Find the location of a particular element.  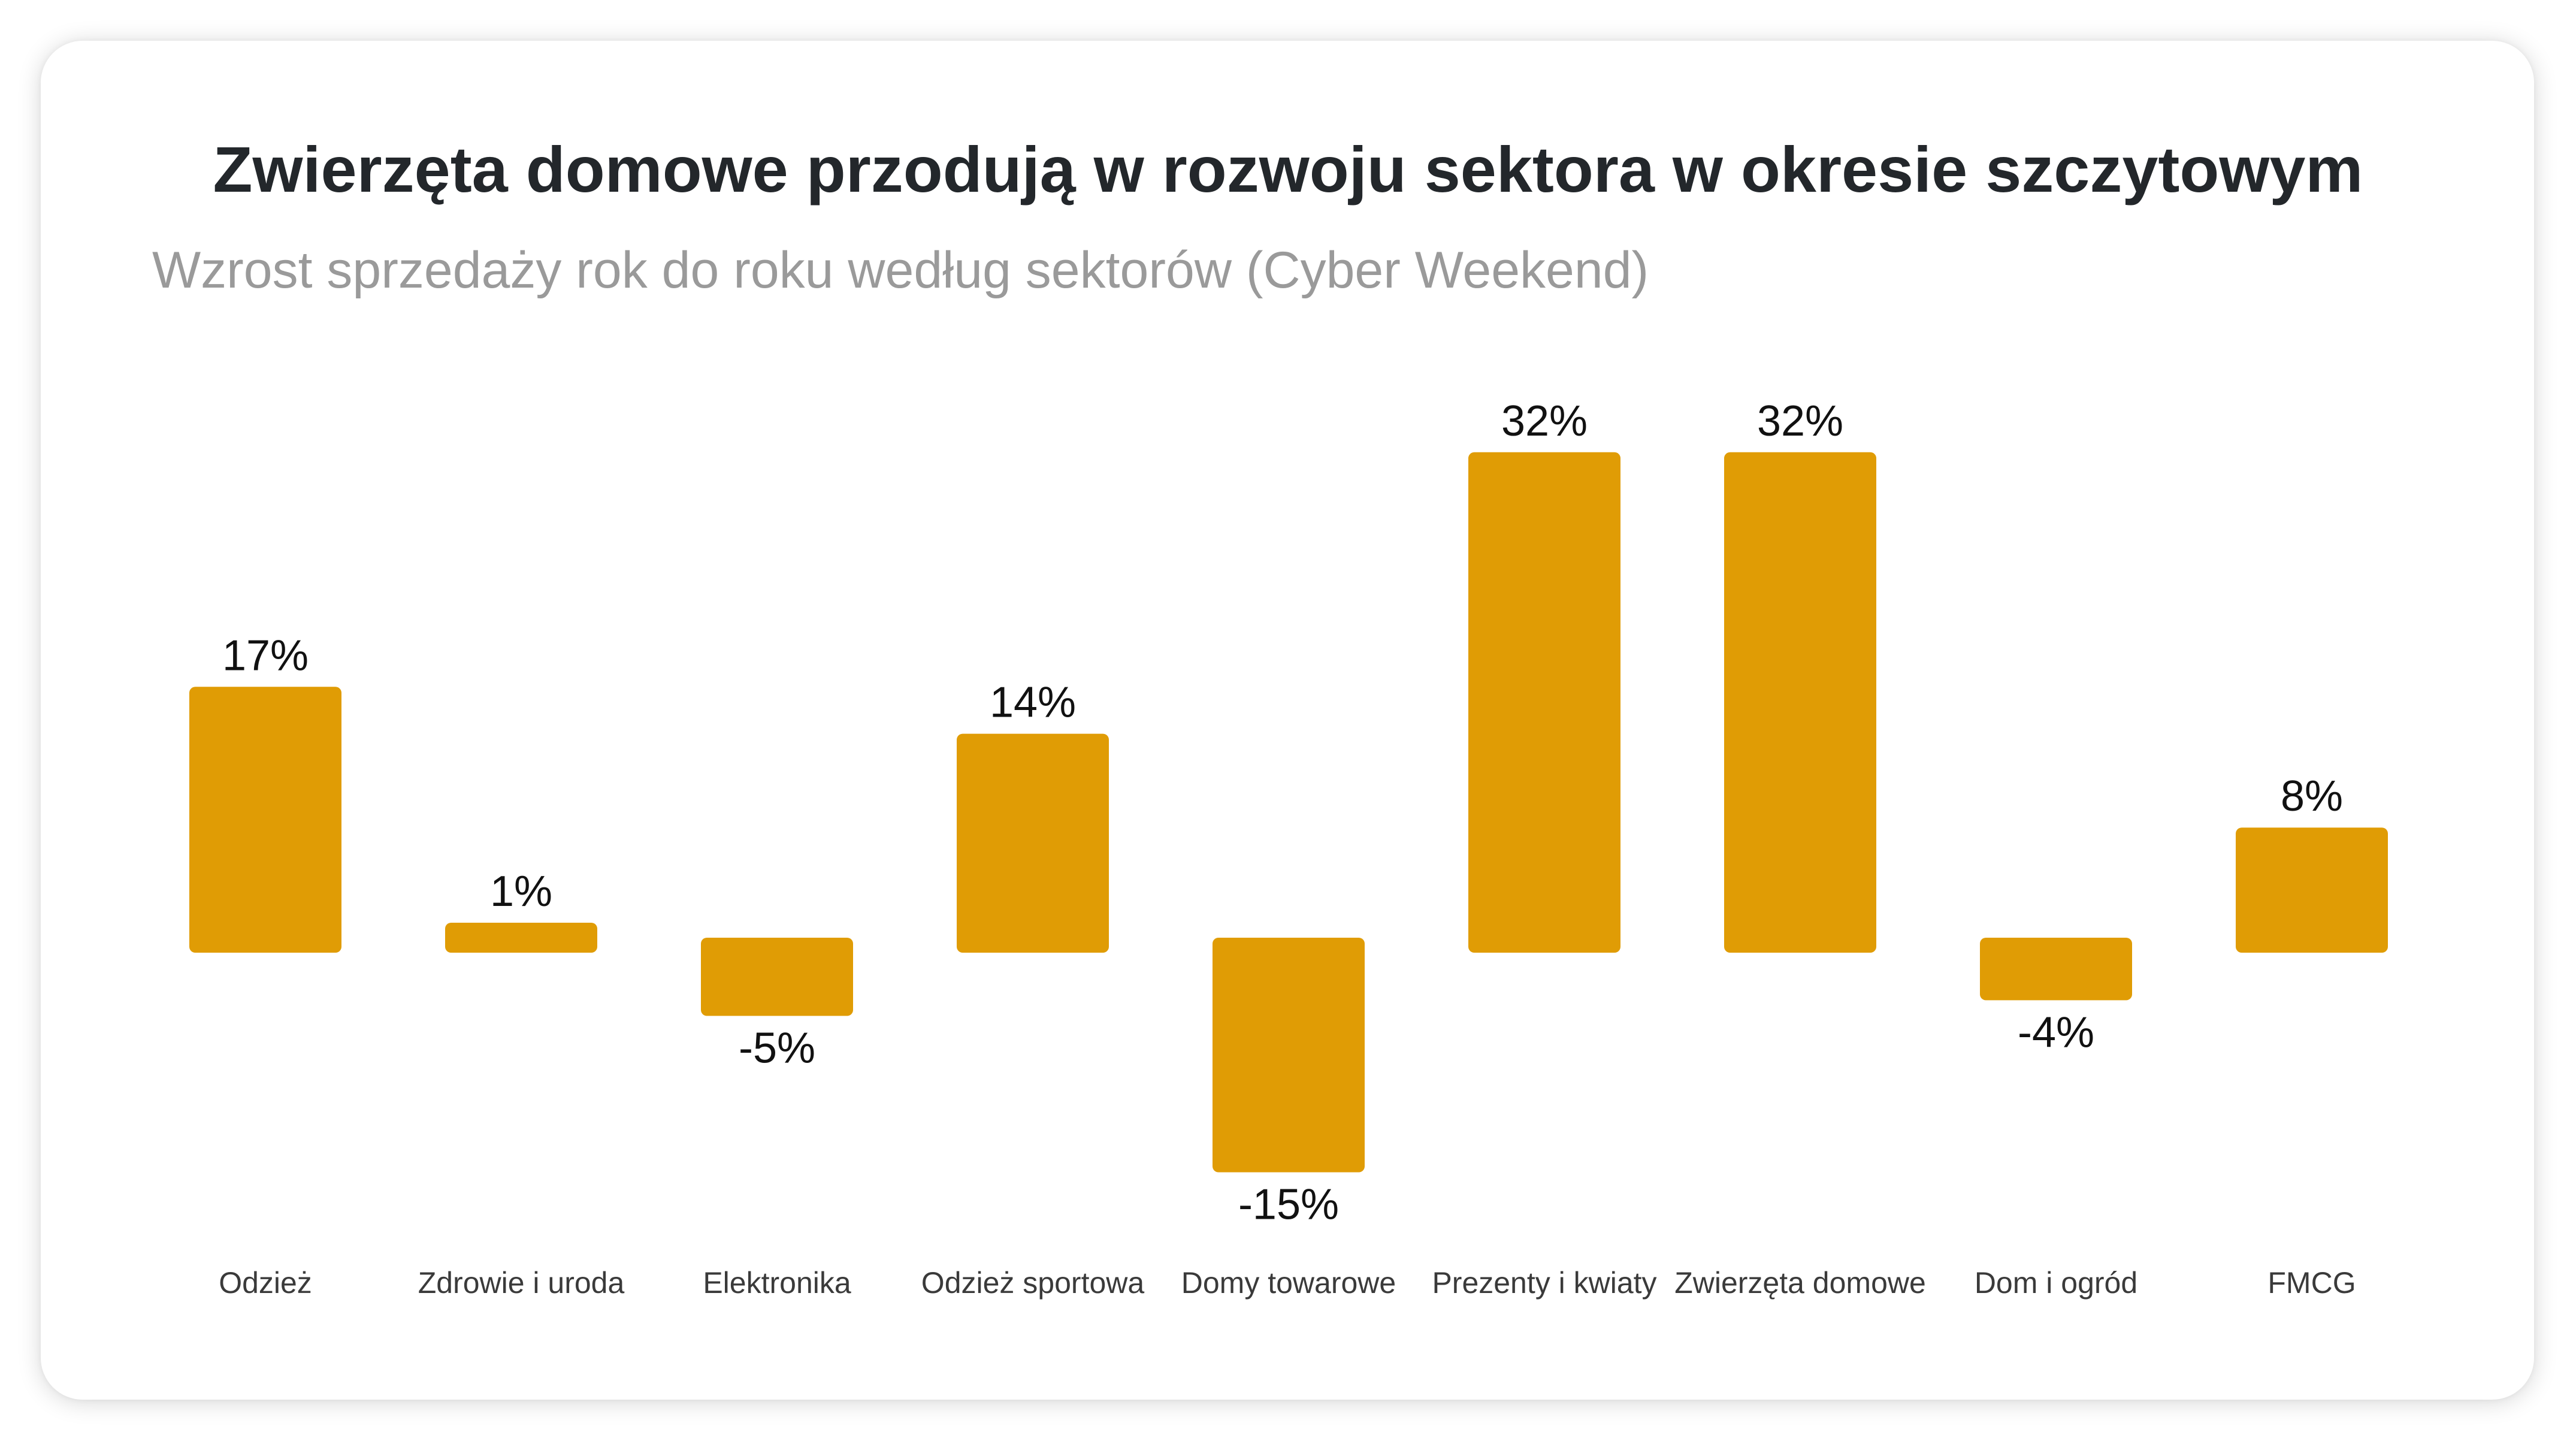

category-label: Odzież is located at coordinates (265, 1283).